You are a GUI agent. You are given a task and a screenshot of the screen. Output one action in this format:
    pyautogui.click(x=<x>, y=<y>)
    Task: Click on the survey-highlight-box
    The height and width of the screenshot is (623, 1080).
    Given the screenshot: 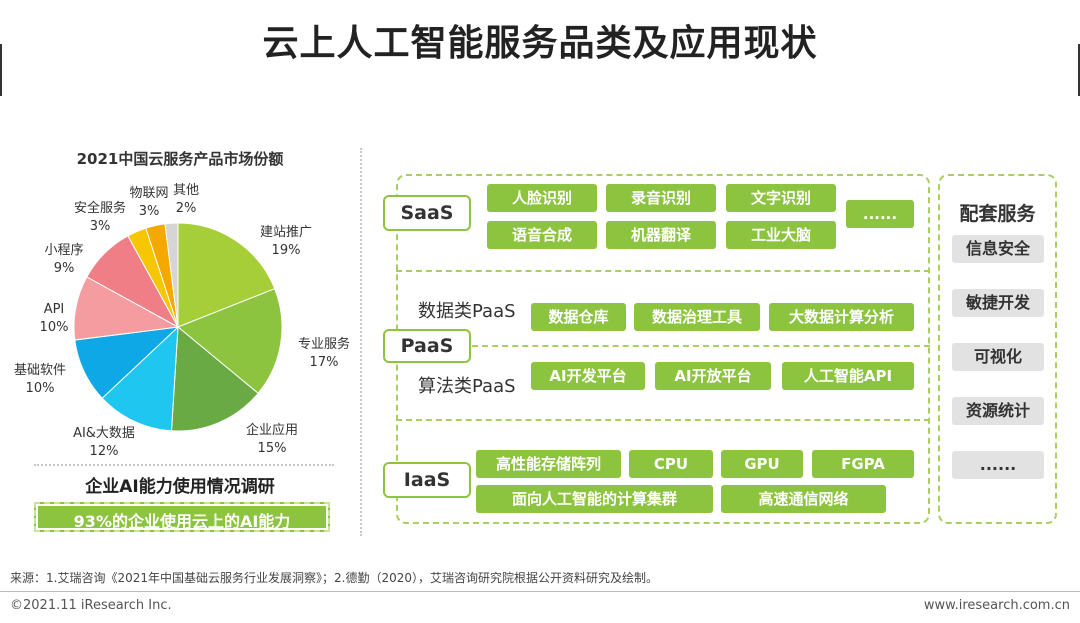 What is the action you would take?
    pyautogui.click(x=182, y=517)
    